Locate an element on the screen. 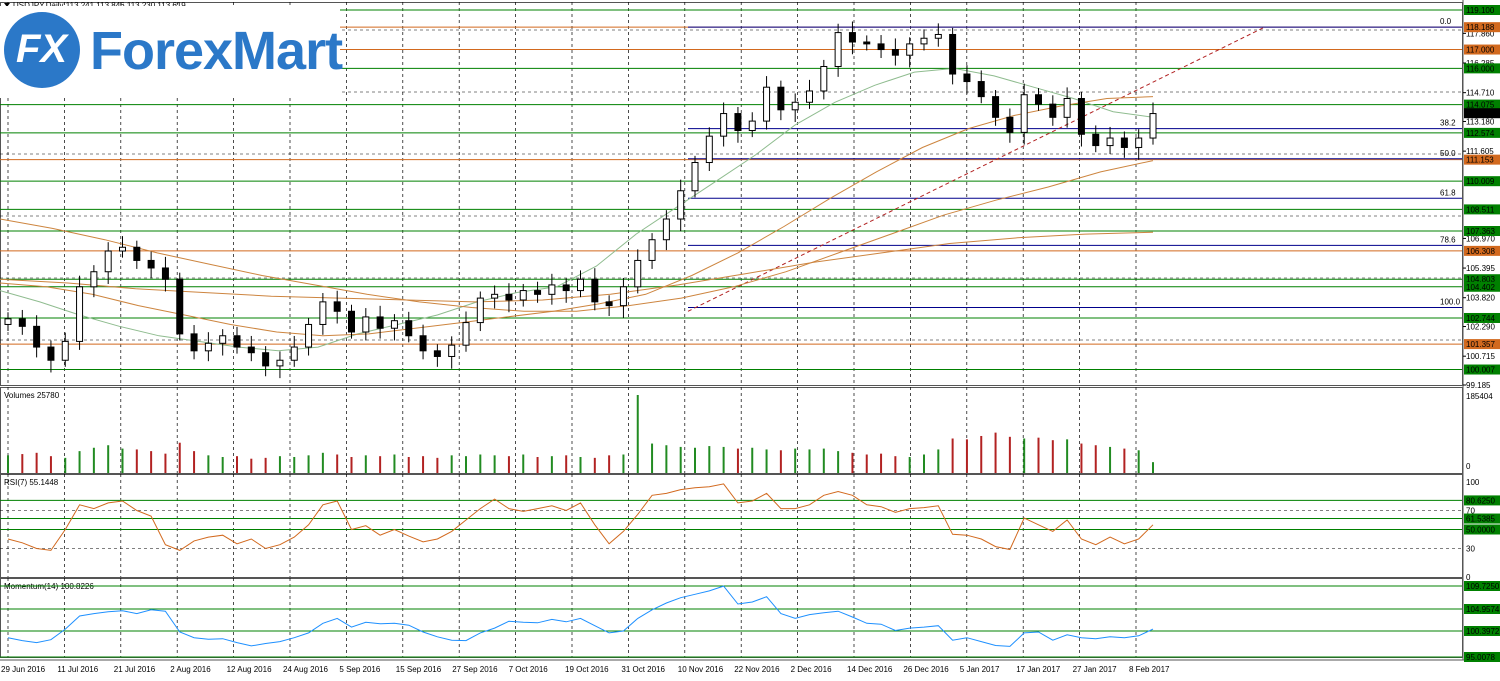 The height and width of the screenshot is (681, 1500). volume-title: Volumes 25780 is located at coordinates (32, 395).